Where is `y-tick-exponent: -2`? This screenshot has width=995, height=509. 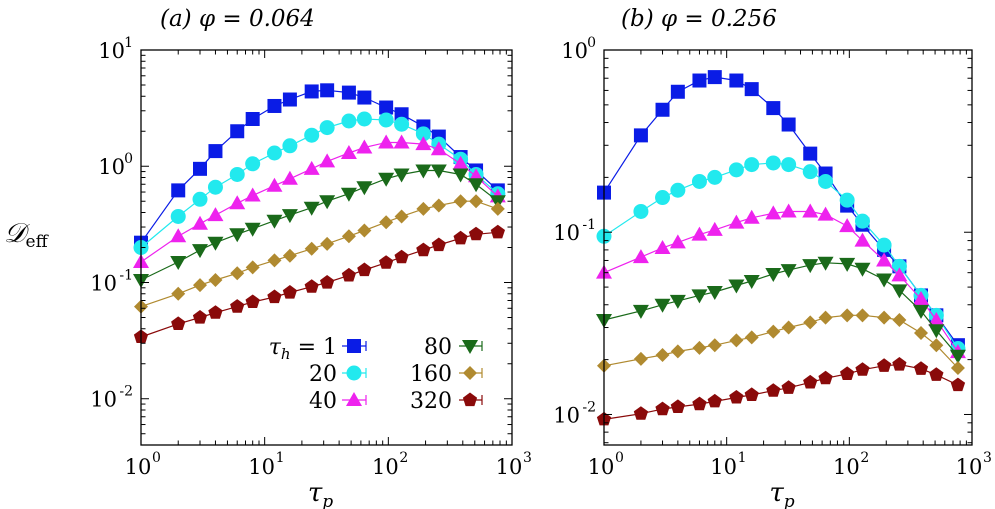
y-tick-exponent: -2 is located at coordinates (589, 407).